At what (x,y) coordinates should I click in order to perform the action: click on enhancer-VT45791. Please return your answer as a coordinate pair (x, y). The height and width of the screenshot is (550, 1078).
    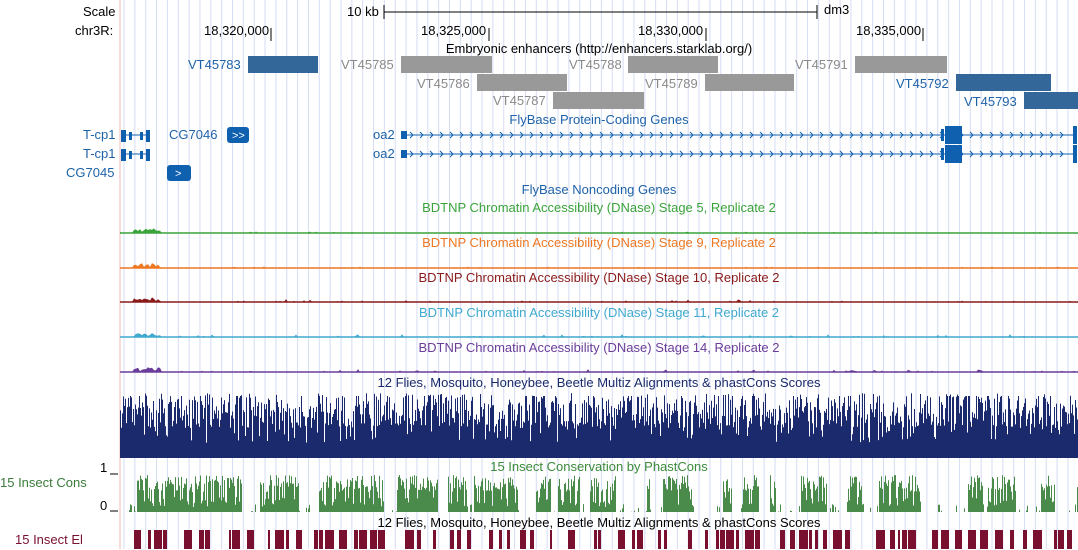
    Looking at the image, I should click on (901, 64).